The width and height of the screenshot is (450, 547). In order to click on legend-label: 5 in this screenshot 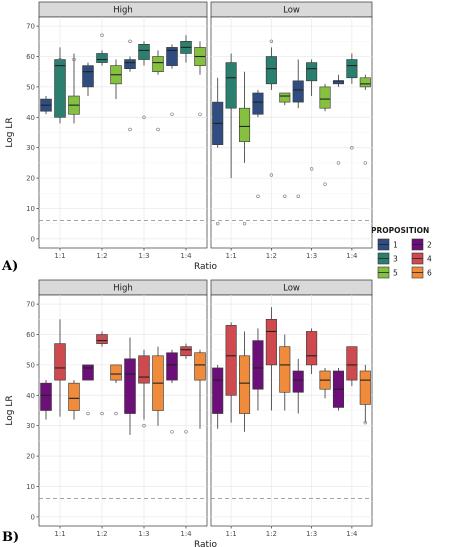, I will do `click(395, 273)`.